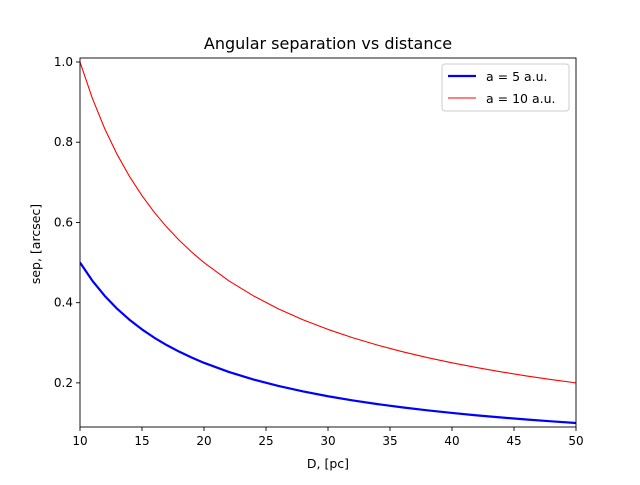 This screenshot has width=640, height=485. What do you see at coordinates (505, 87) in the screenshot?
I see `legend: a = 5 a.u. a = 10 a.u.` at bounding box center [505, 87].